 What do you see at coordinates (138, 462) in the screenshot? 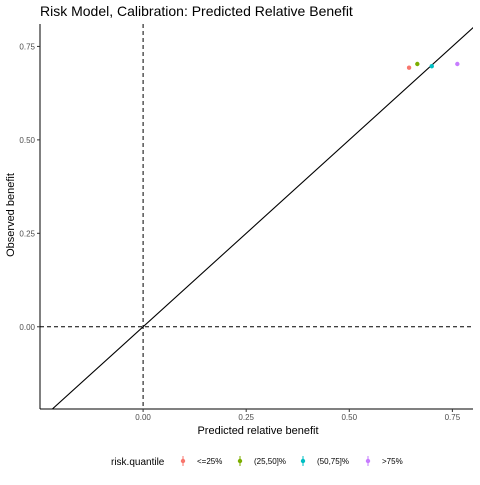
I see `legend-title: risk.quantile` at bounding box center [138, 462].